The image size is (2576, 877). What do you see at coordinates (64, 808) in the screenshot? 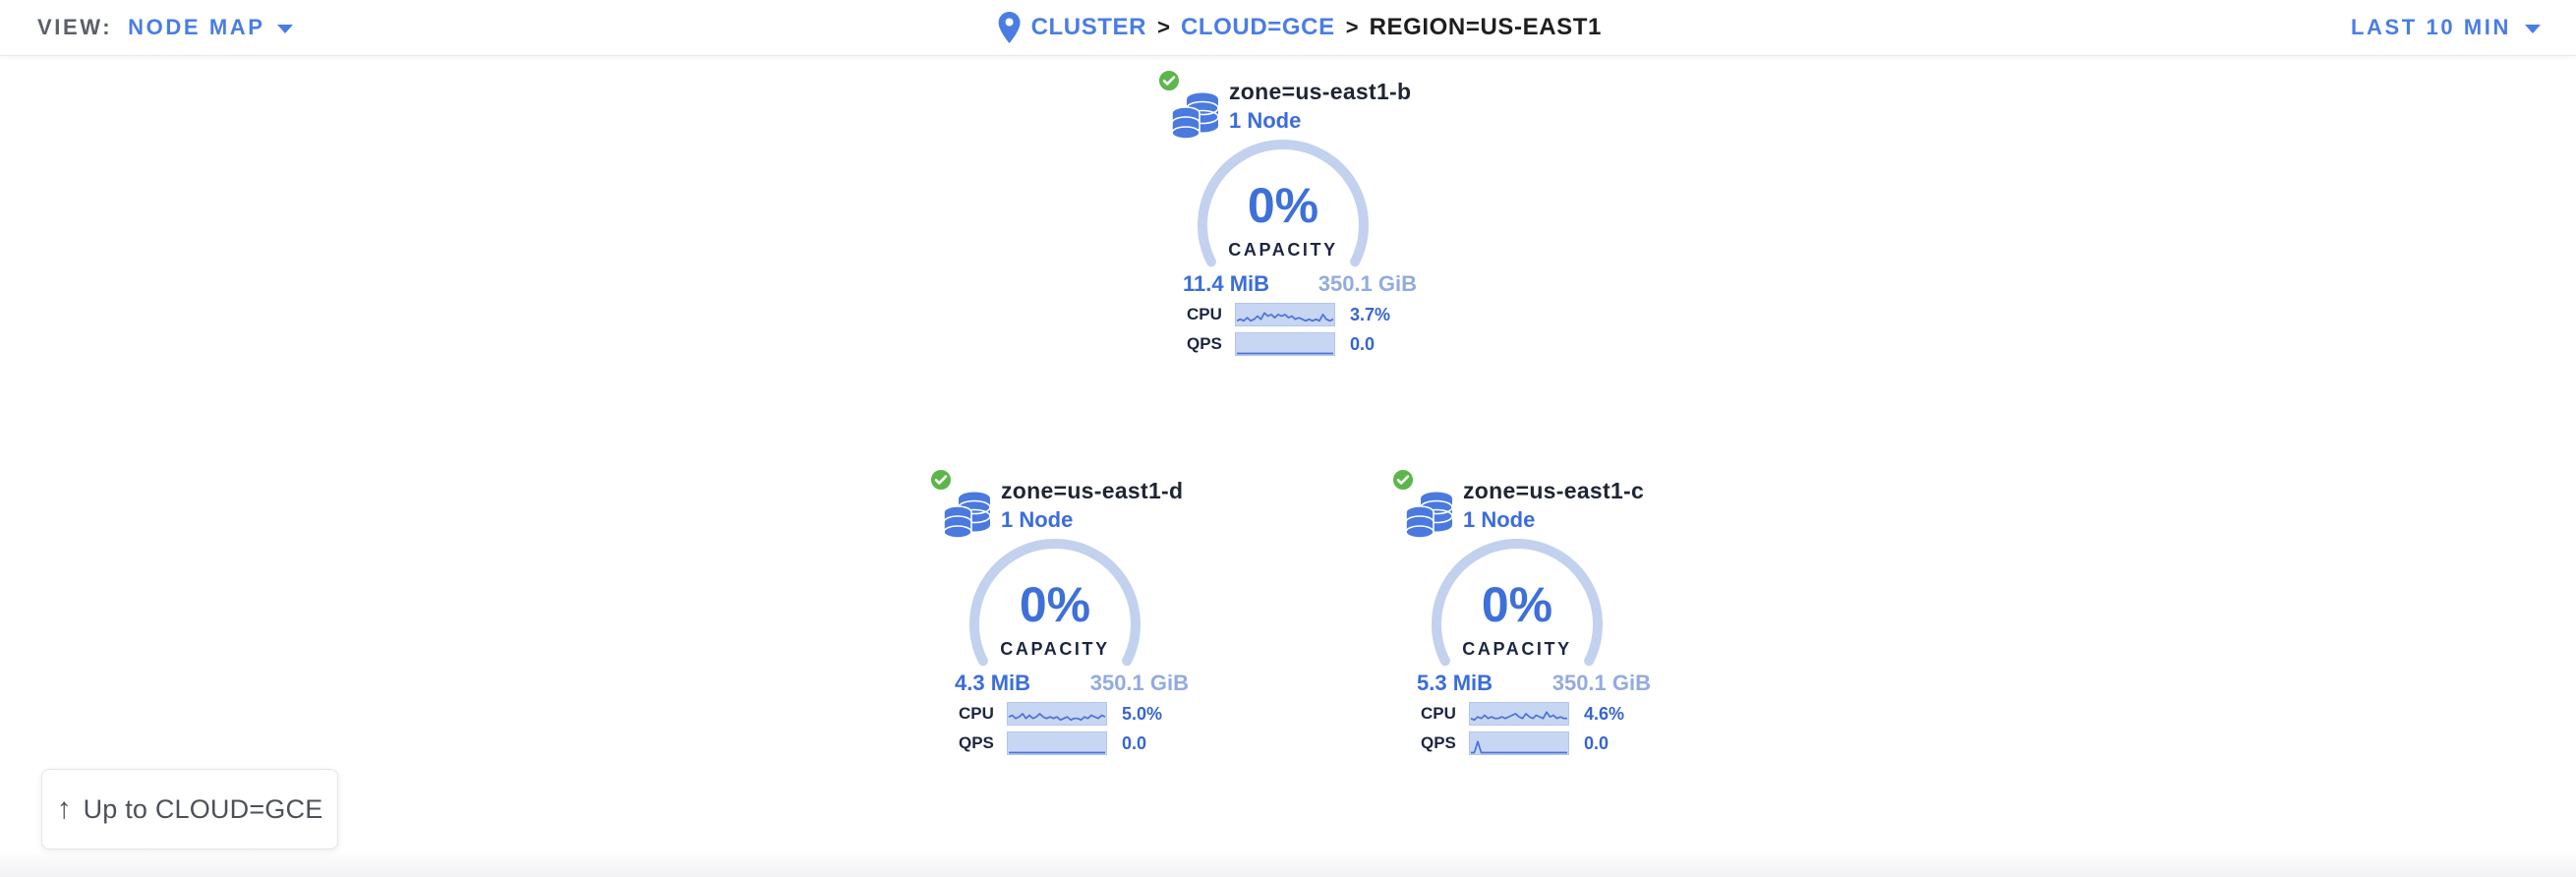
I see `up-arrow-icon: ↑` at bounding box center [64, 808].